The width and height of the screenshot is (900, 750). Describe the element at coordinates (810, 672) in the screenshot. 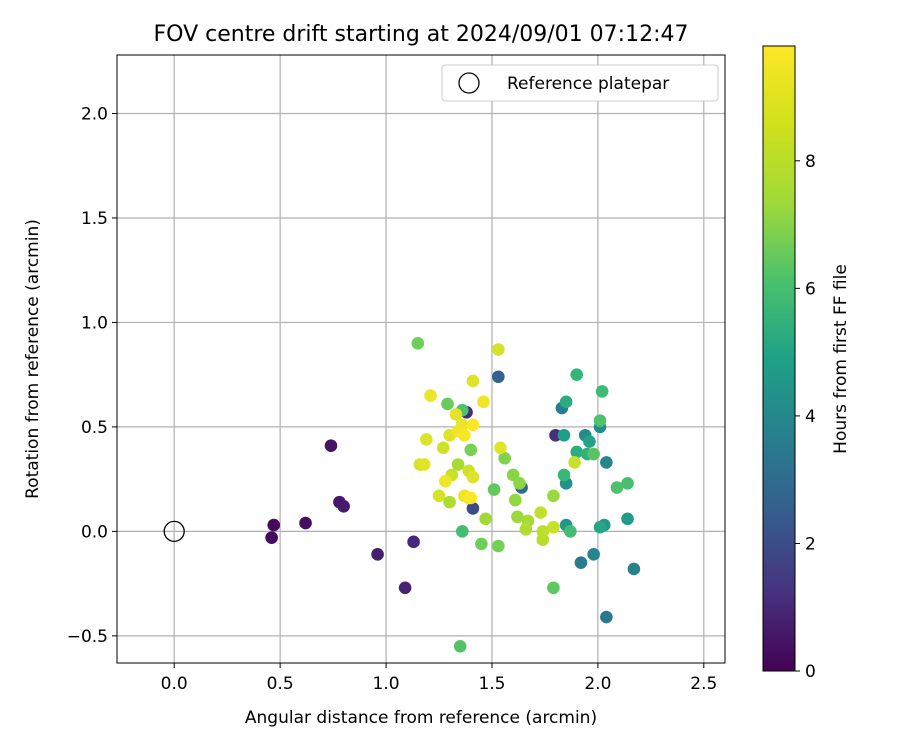

I see `colorbar-tick-label: 0` at that location.